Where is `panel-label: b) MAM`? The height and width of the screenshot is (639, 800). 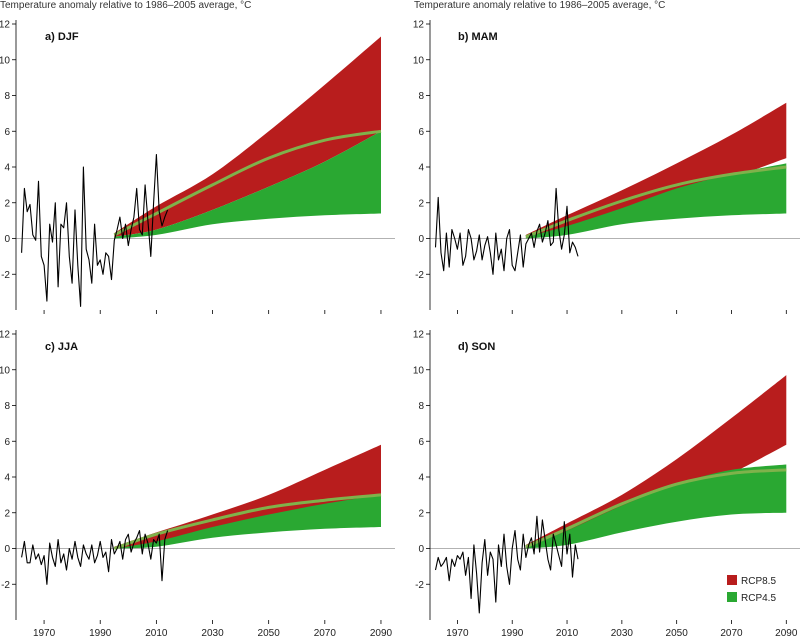 panel-label: b) MAM is located at coordinates (478, 37).